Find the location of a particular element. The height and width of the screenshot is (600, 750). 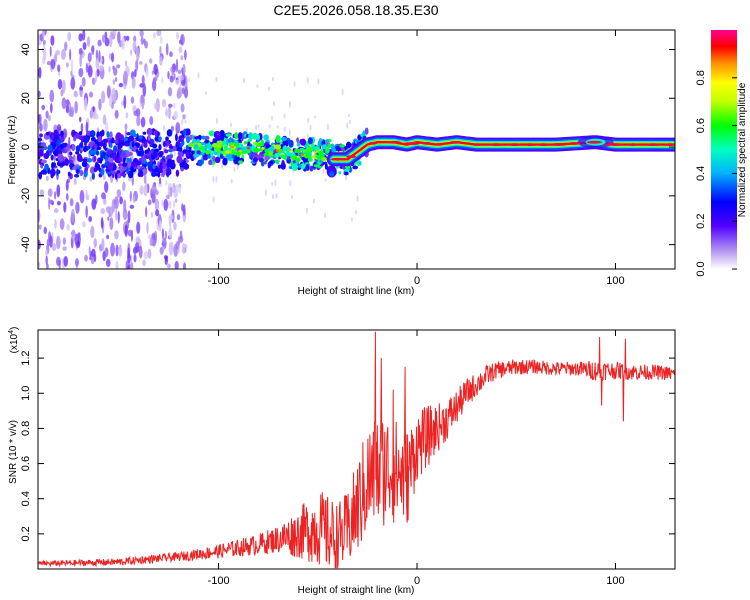

snr-y-tick-label: 0.4 is located at coordinates (26, 498).